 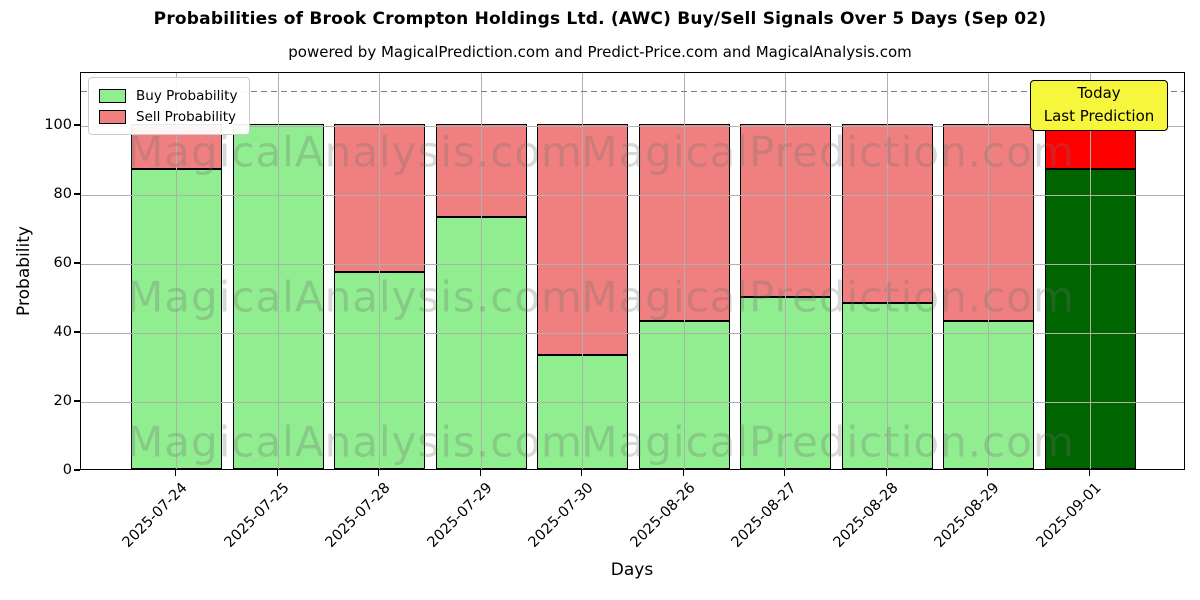 What do you see at coordinates (112, 116) in the screenshot?
I see `sell-color-swatch` at bounding box center [112, 116].